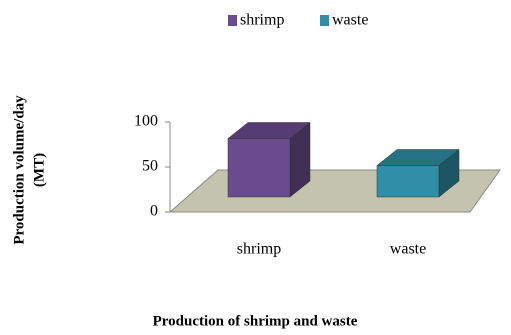  I want to click on x-tick-label: shrimp, so click(259, 249).